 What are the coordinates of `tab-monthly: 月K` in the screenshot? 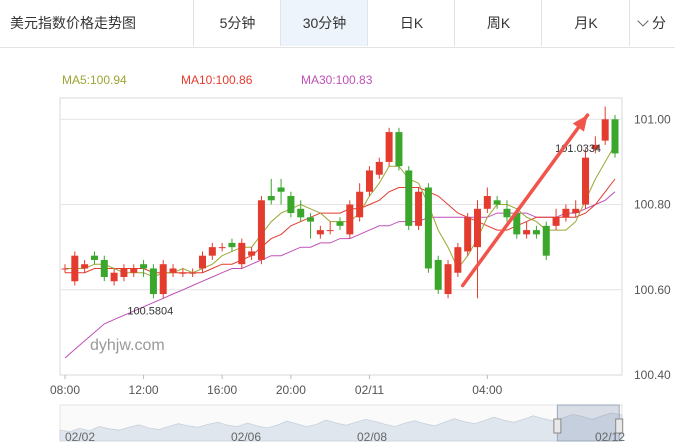 It's located at (585, 23).